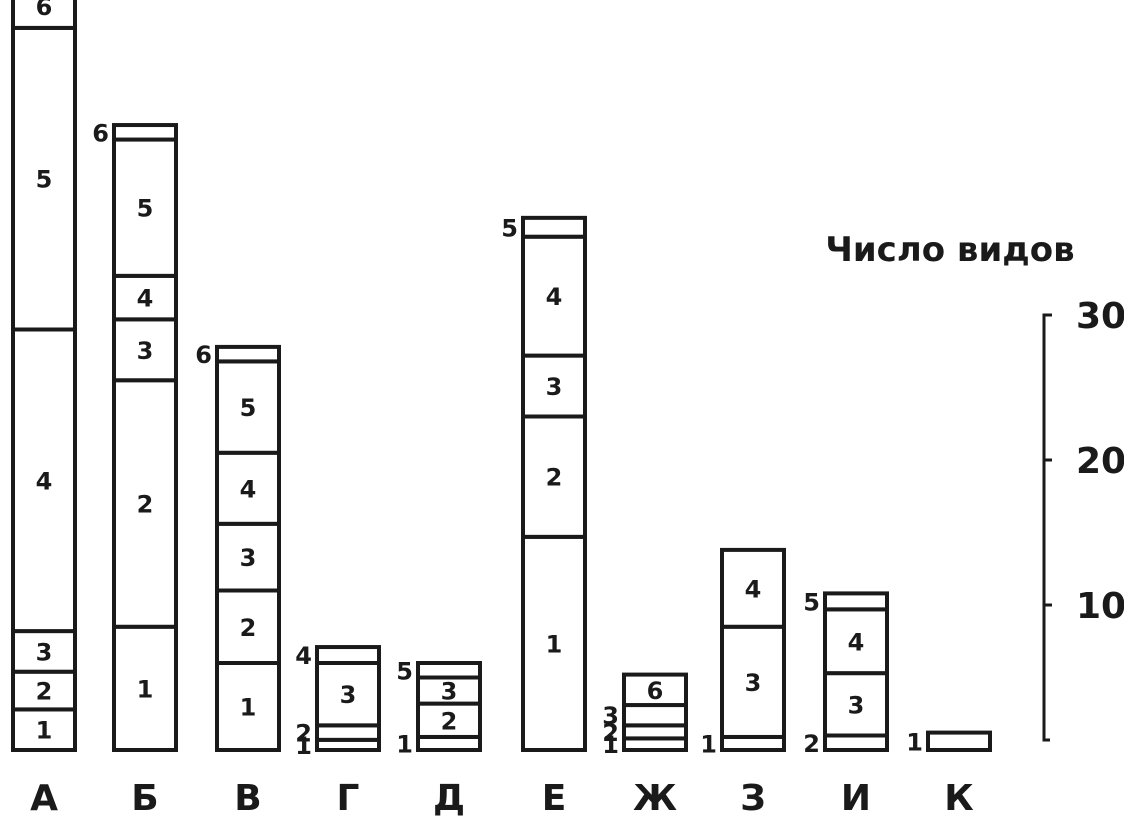 The image size is (1124, 816). I want to click on category-label: А, so click(44, 797).